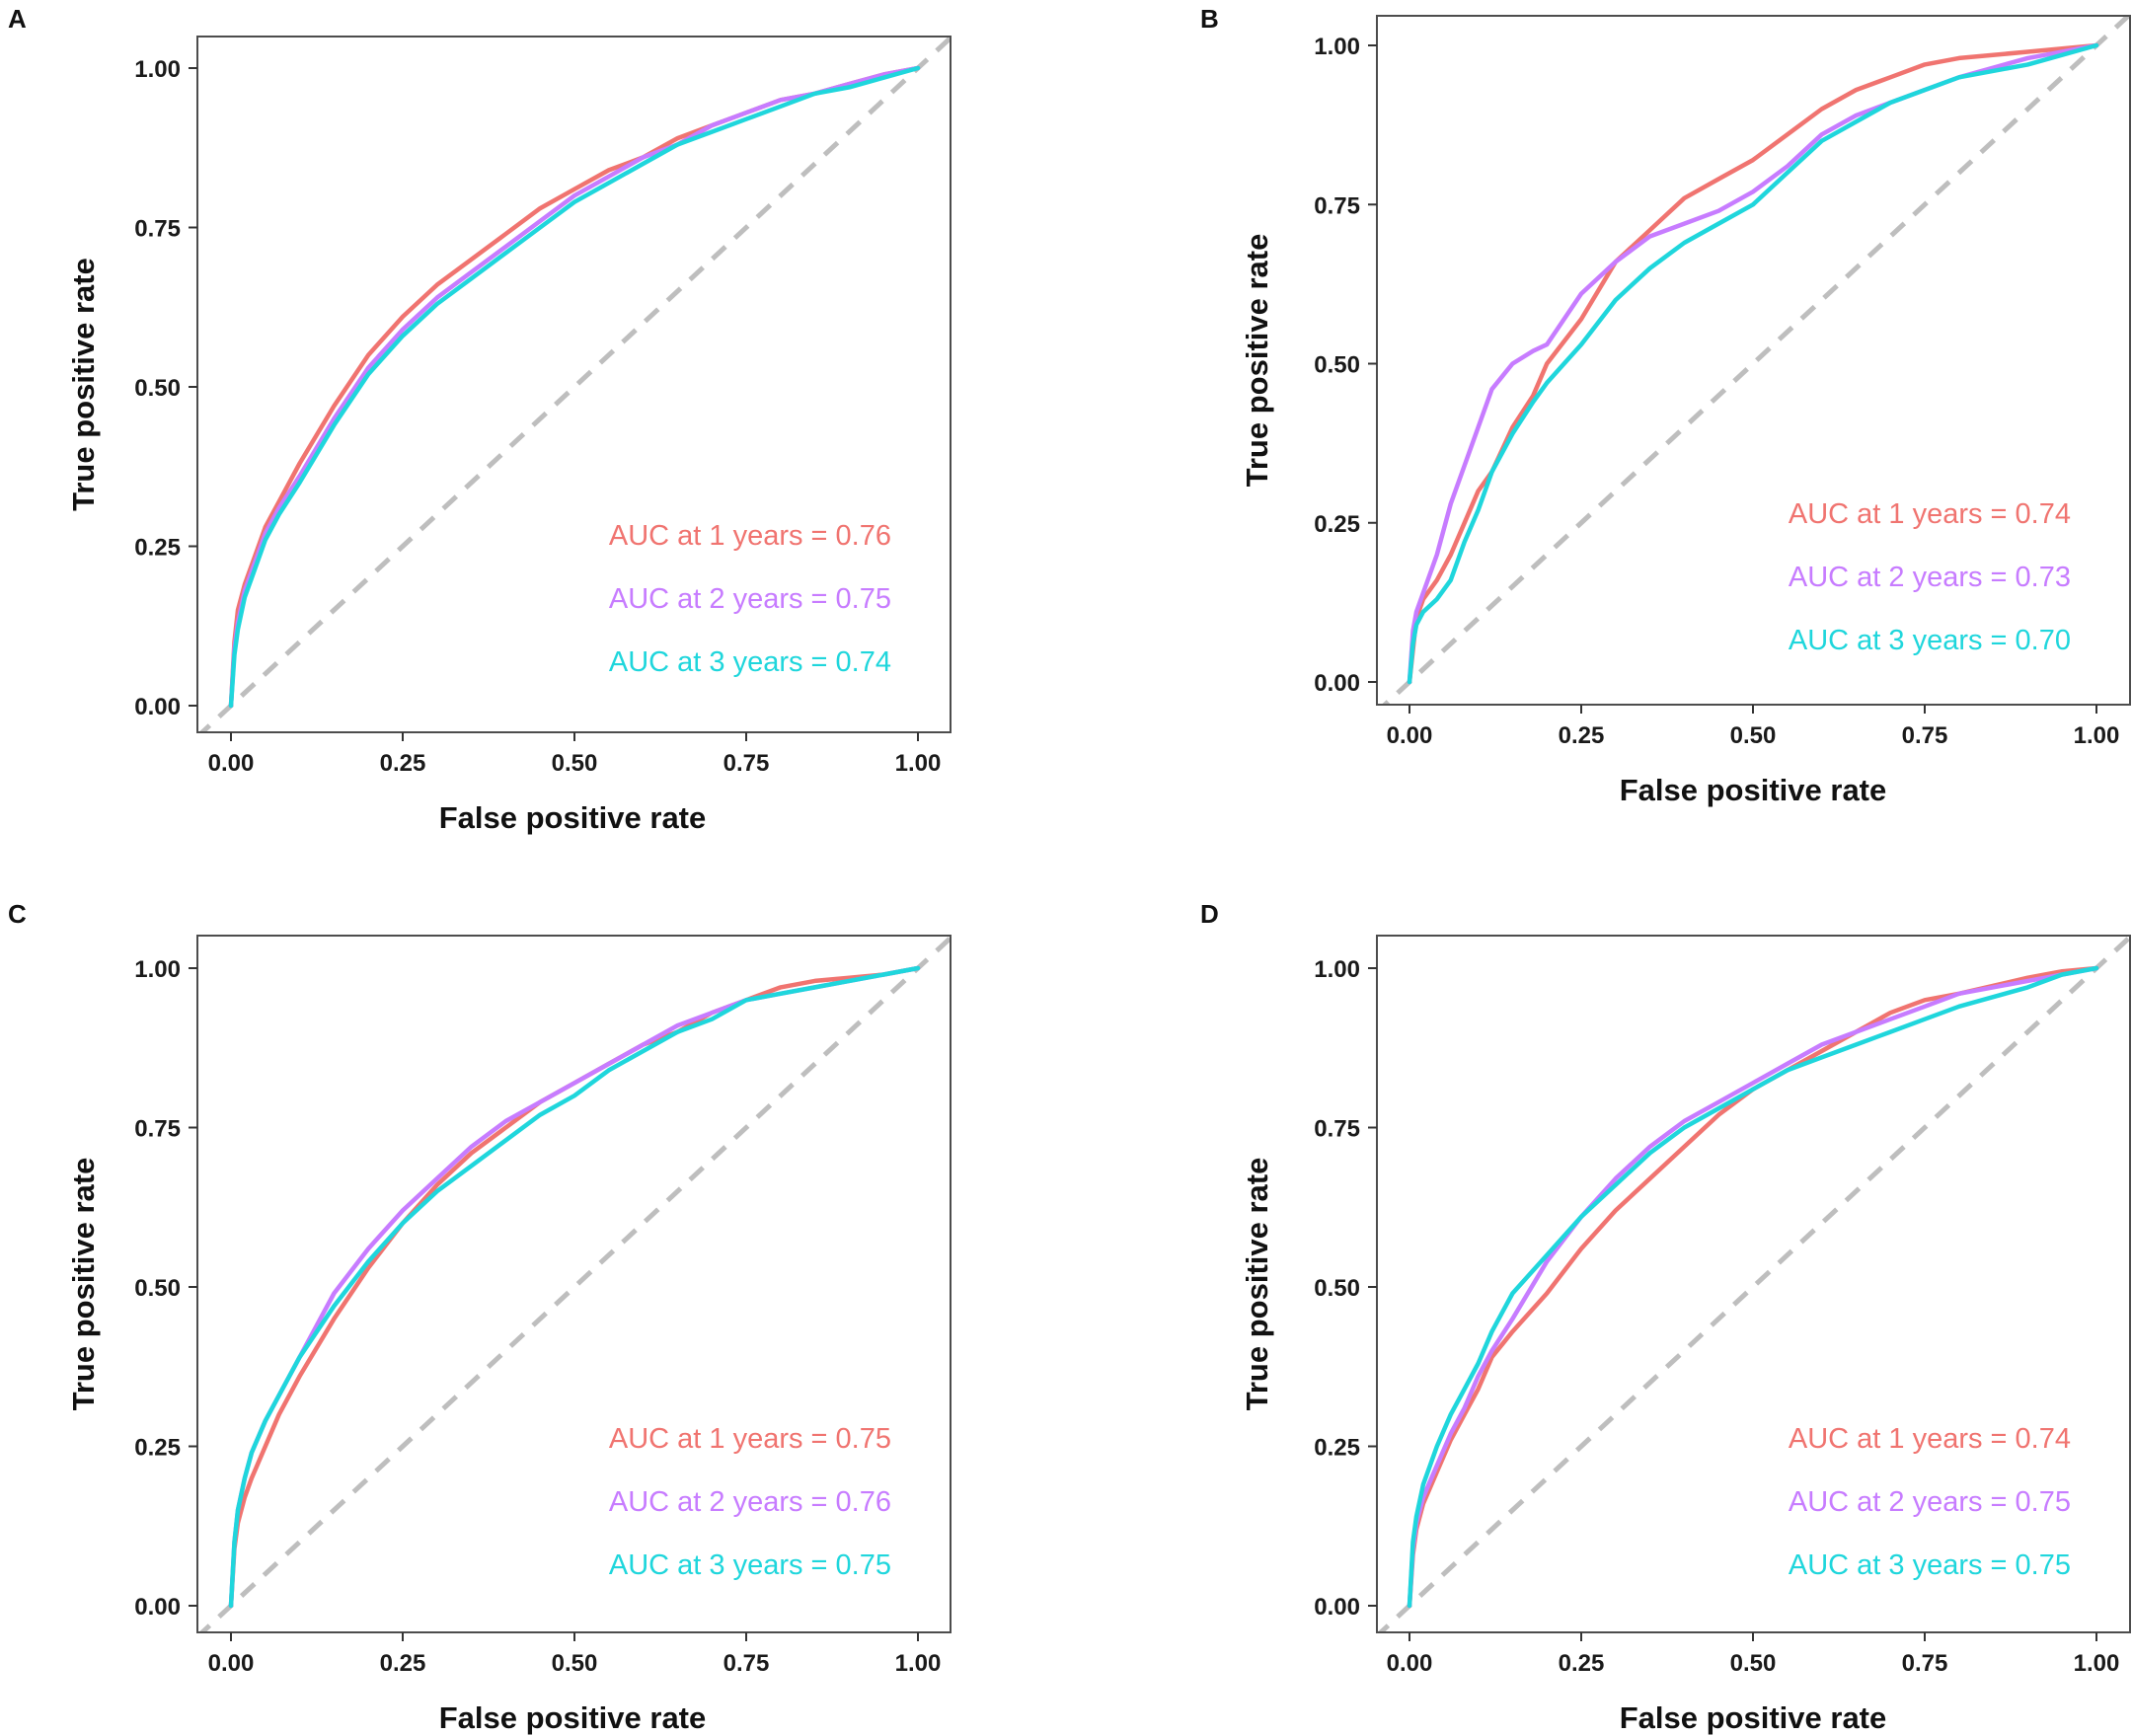  Describe the element at coordinates (750, 1439) in the screenshot. I see `auc-label-1-years: AUC at 1 years = 0.75` at that location.